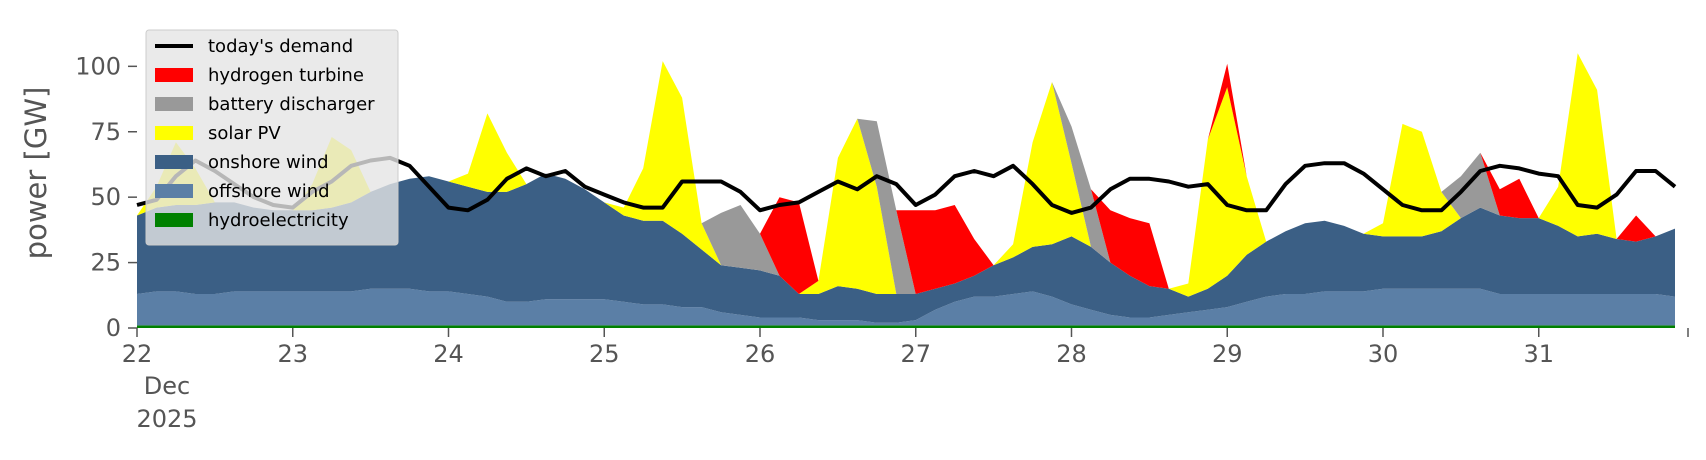 This screenshot has height=460, width=1706. I want to click on y-axis: 0 25 50 75 100, so click(106, 197).